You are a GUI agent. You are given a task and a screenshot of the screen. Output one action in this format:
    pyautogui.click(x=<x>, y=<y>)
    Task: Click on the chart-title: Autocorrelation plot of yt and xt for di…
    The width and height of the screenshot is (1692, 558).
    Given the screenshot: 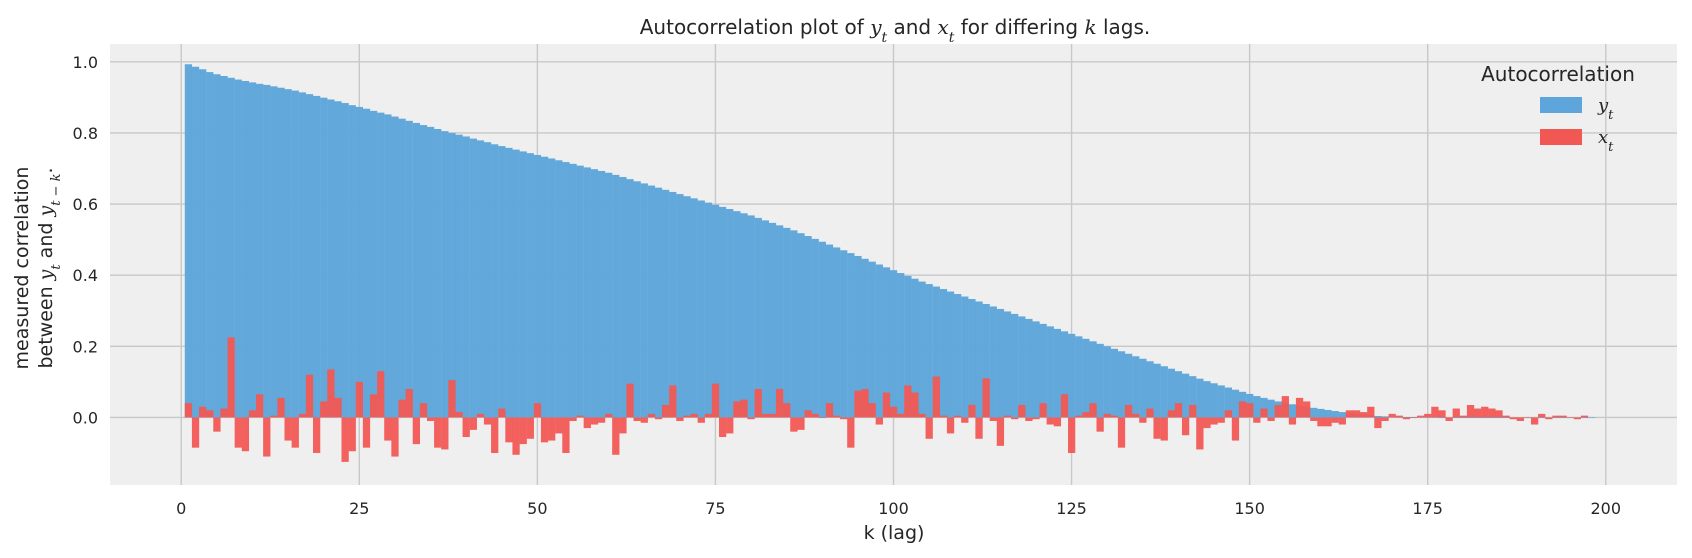 What is the action you would take?
    pyautogui.click(x=895, y=30)
    